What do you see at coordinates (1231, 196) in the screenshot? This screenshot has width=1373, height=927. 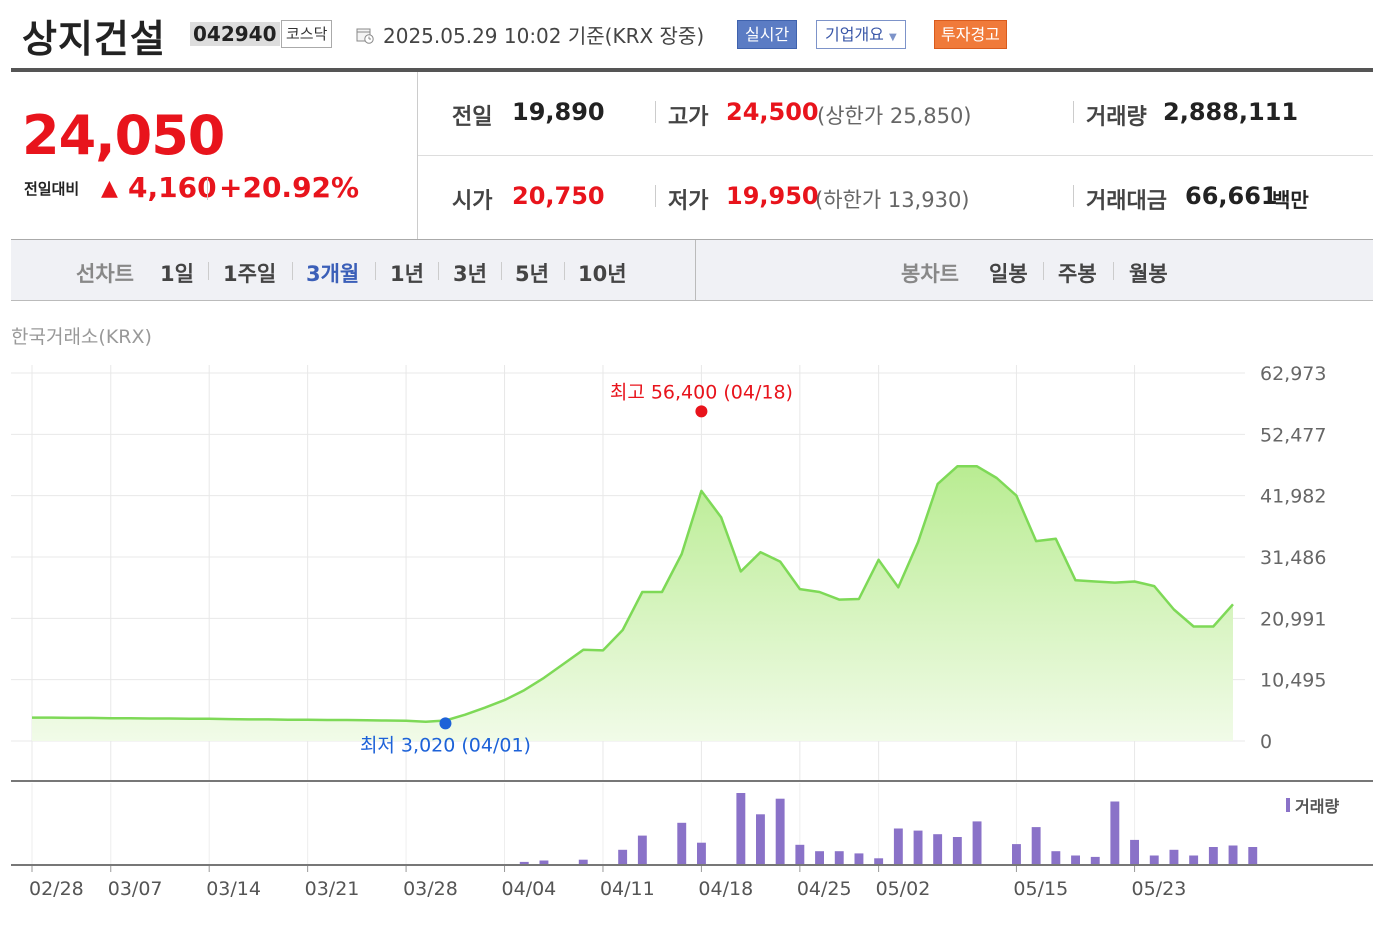 I see `amount-value: 66,661` at bounding box center [1231, 196].